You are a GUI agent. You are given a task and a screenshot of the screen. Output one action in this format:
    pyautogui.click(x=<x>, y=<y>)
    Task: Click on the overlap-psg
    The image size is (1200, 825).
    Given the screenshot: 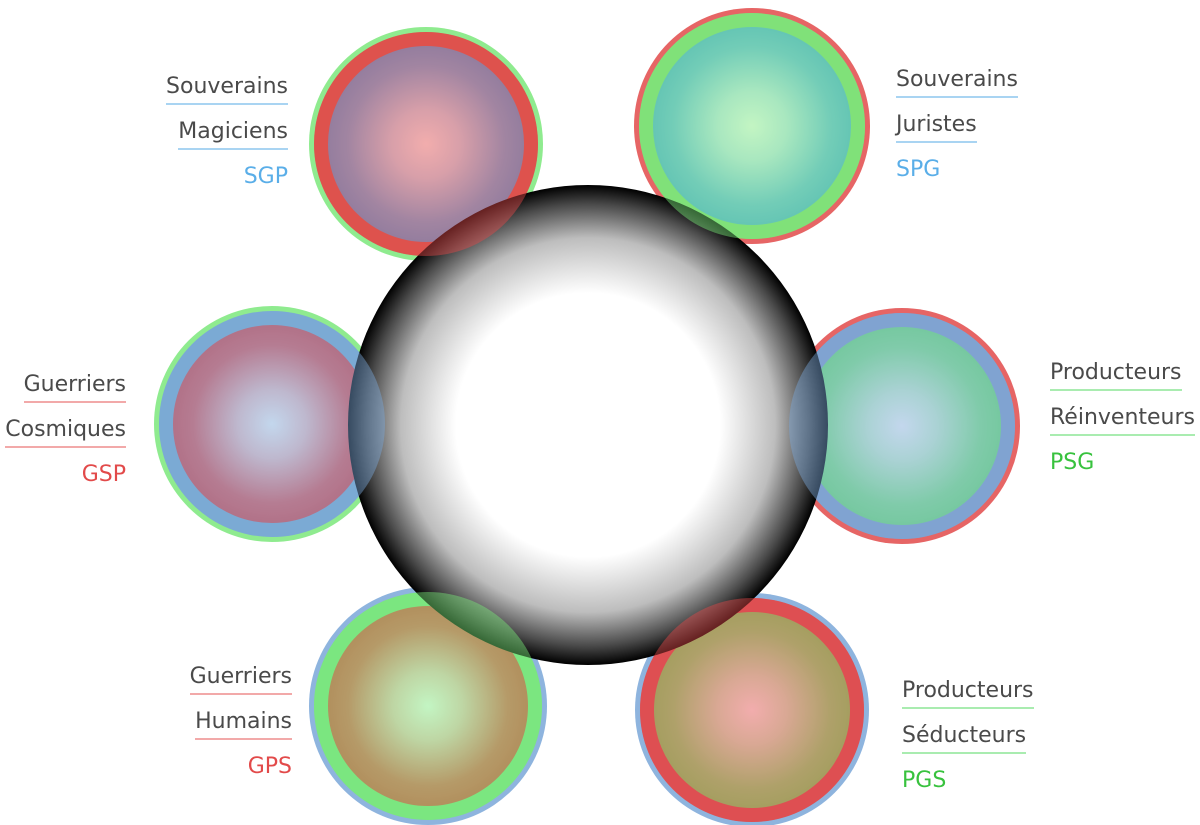 What is the action you would take?
    pyautogui.click(x=902, y=426)
    